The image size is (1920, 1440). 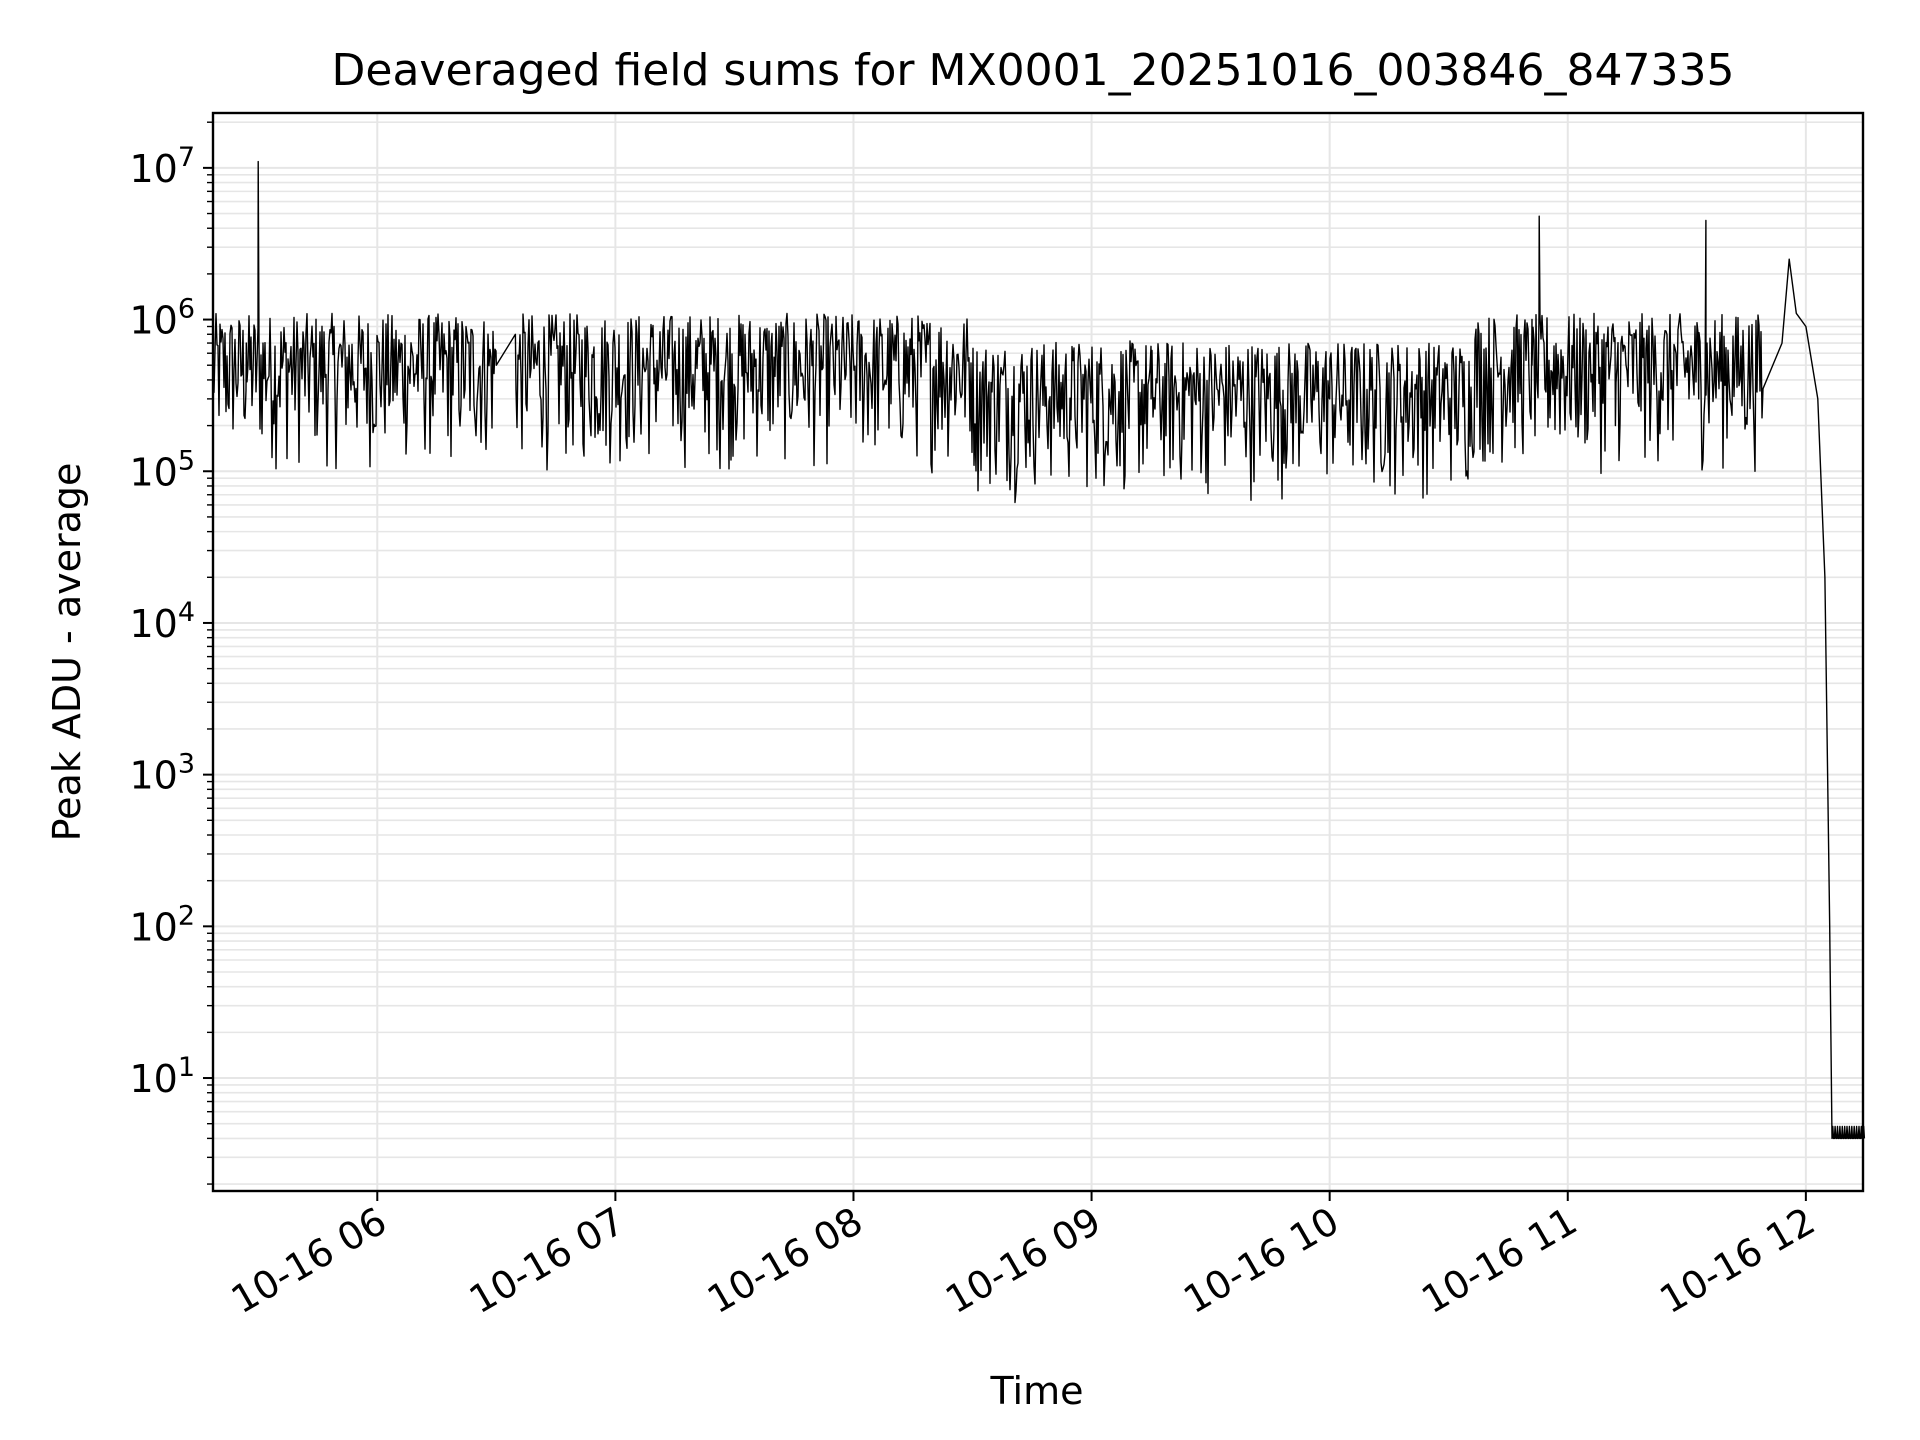 What do you see at coordinates (1037, 1391) in the screenshot?
I see `x-axis-label: Time` at bounding box center [1037, 1391].